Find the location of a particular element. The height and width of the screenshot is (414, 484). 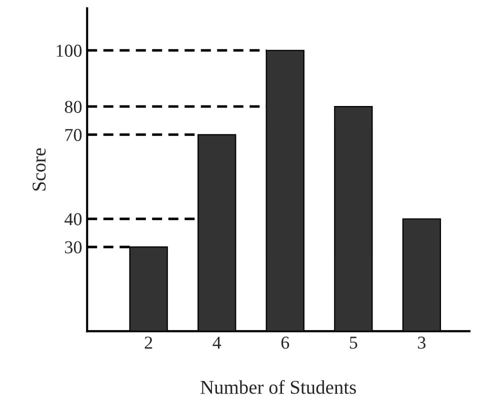

y-tick-label: 100 is located at coordinates (69, 50).